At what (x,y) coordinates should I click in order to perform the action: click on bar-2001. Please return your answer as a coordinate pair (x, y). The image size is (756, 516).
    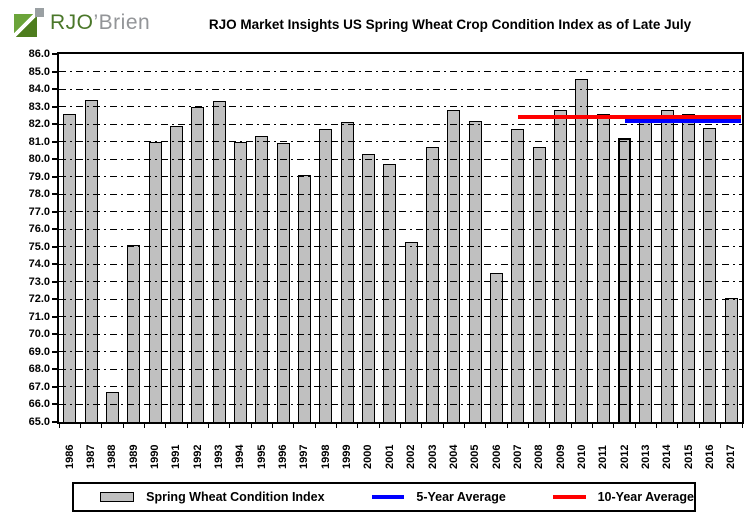
    Looking at the image, I should click on (390, 293).